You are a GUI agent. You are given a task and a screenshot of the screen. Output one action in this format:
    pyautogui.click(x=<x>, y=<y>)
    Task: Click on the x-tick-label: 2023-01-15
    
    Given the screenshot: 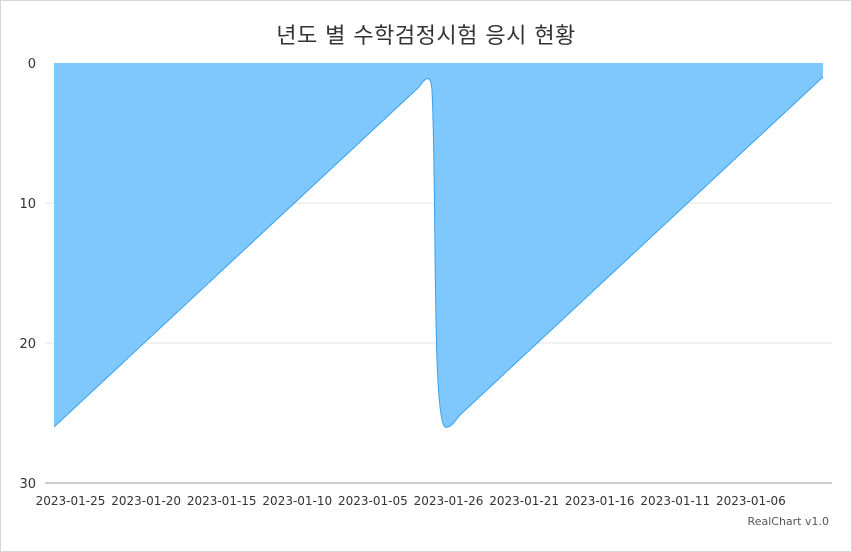 What is the action you would take?
    pyautogui.click(x=222, y=501)
    